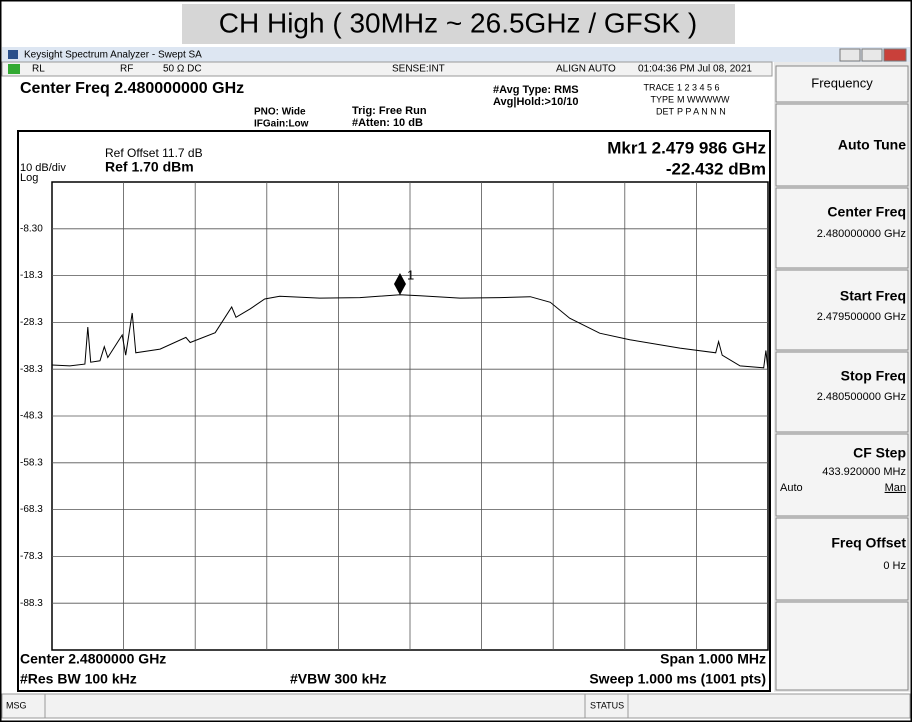  I want to click on trace-value: 1 2 3 4 5 6, so click(698, 87).